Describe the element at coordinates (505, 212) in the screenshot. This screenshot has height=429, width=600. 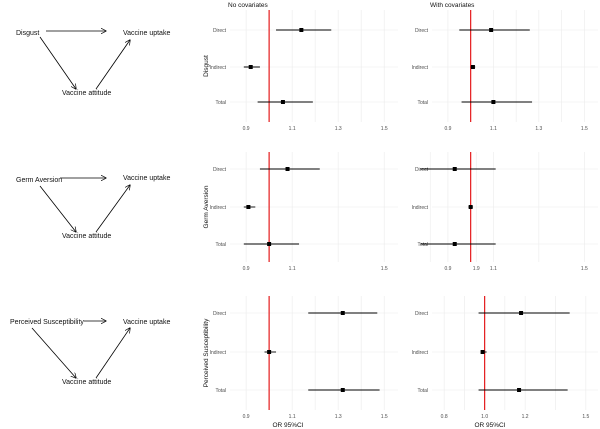
I see `forest-panel-1-1: 0.9 1.1 1.5 Direct Indirect Total` at that location.